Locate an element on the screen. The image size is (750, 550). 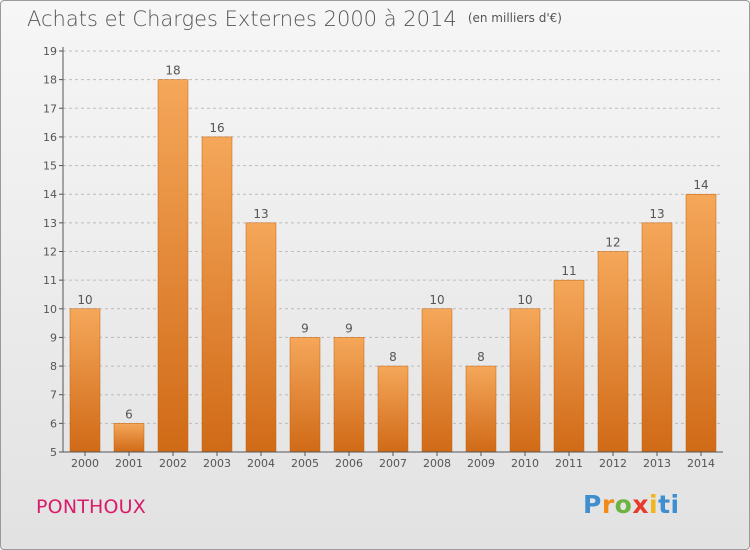
x-tick-label: 2000 is located at coordinates (85, 463).